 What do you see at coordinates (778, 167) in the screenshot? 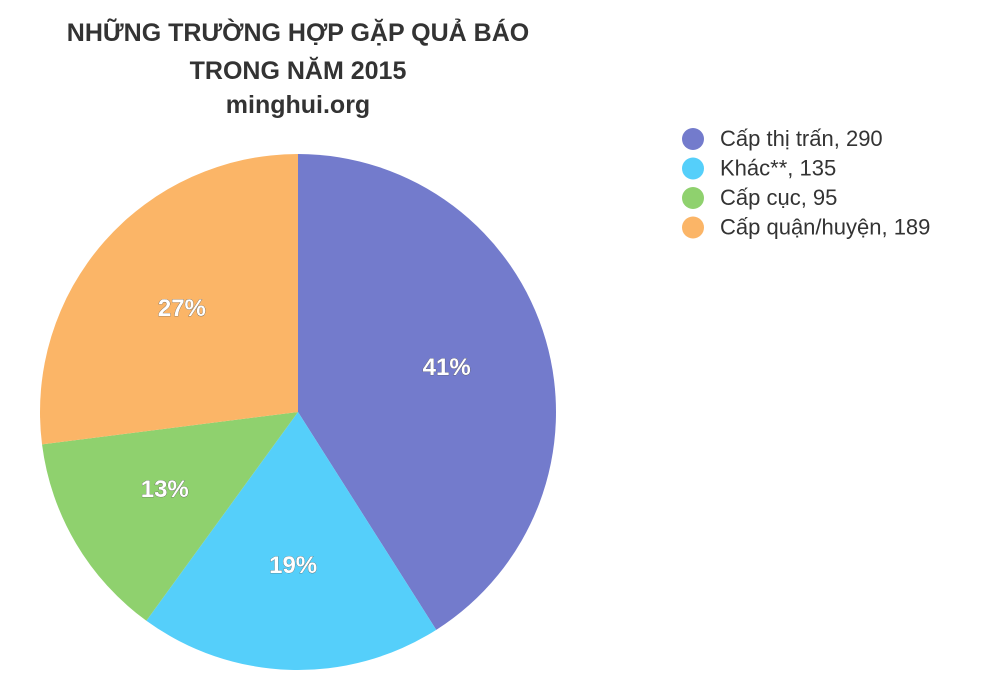
I see `legend-label: Khác**, 135` at bounding box center [778, 167].